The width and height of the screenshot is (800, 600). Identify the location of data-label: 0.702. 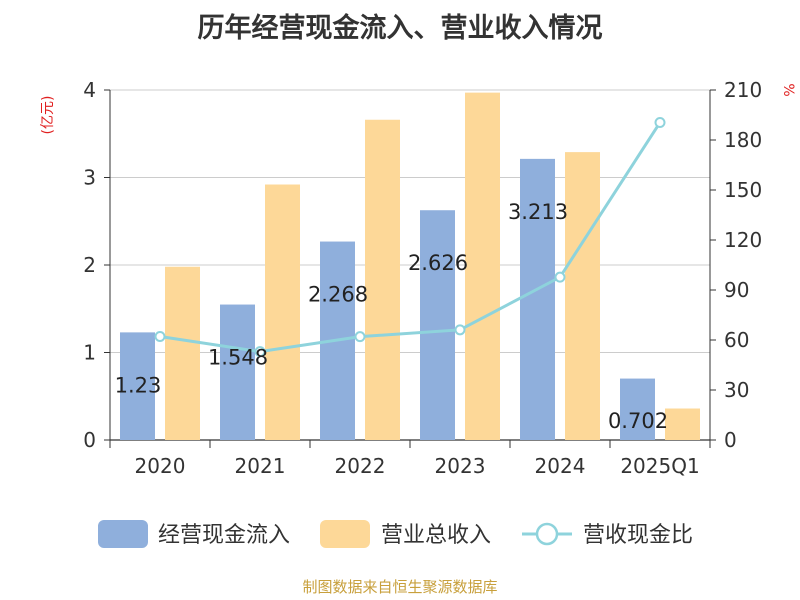
(638, 421).